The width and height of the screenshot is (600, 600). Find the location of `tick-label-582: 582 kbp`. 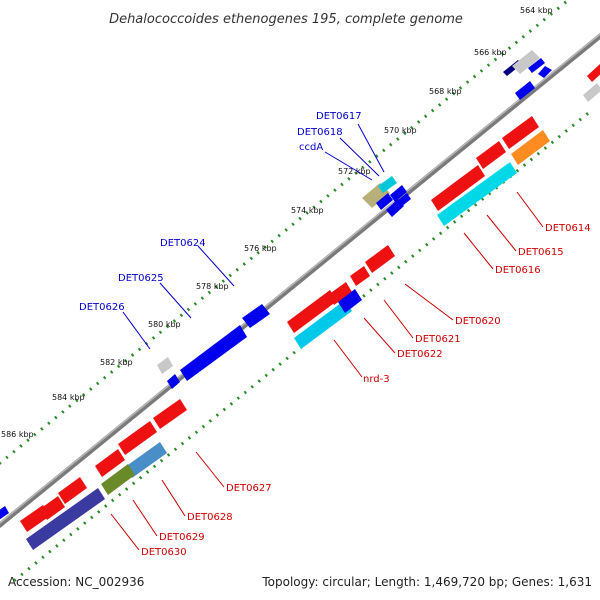

tick-label-582: 582 kbp is located at coordinates (116, 362).